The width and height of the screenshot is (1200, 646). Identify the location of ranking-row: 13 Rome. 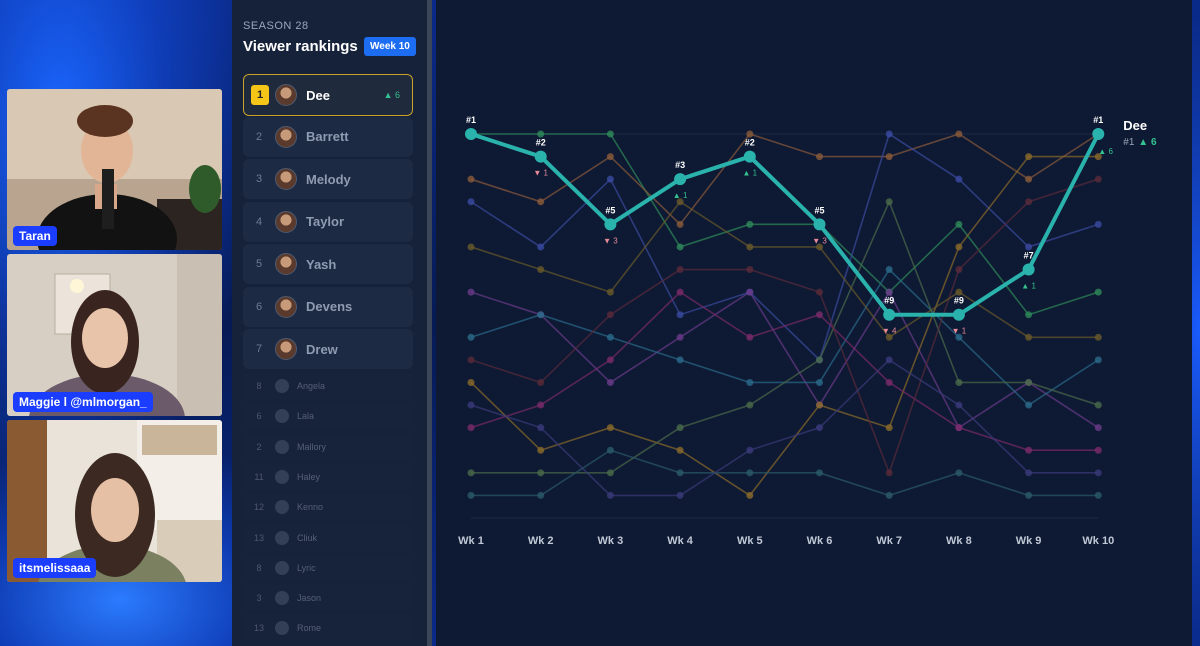
(328, 628).